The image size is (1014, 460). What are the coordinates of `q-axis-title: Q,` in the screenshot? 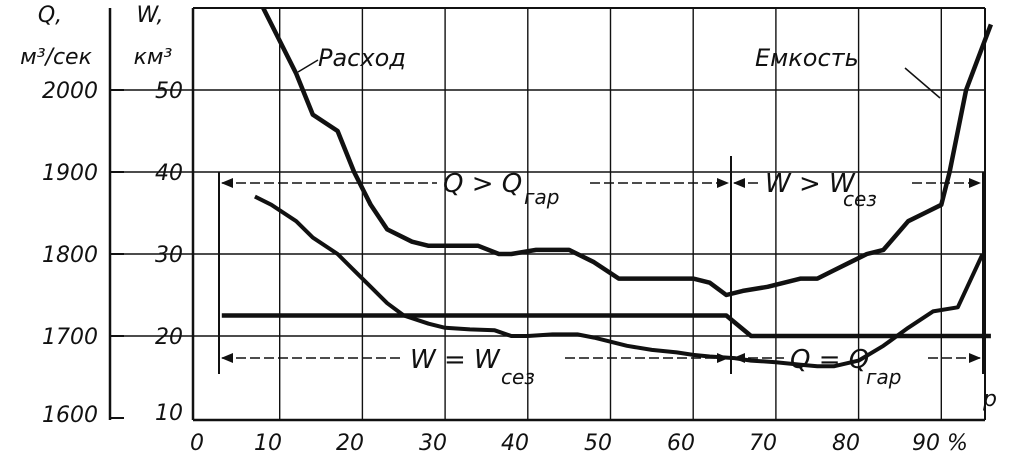 It's located at (50, 15).